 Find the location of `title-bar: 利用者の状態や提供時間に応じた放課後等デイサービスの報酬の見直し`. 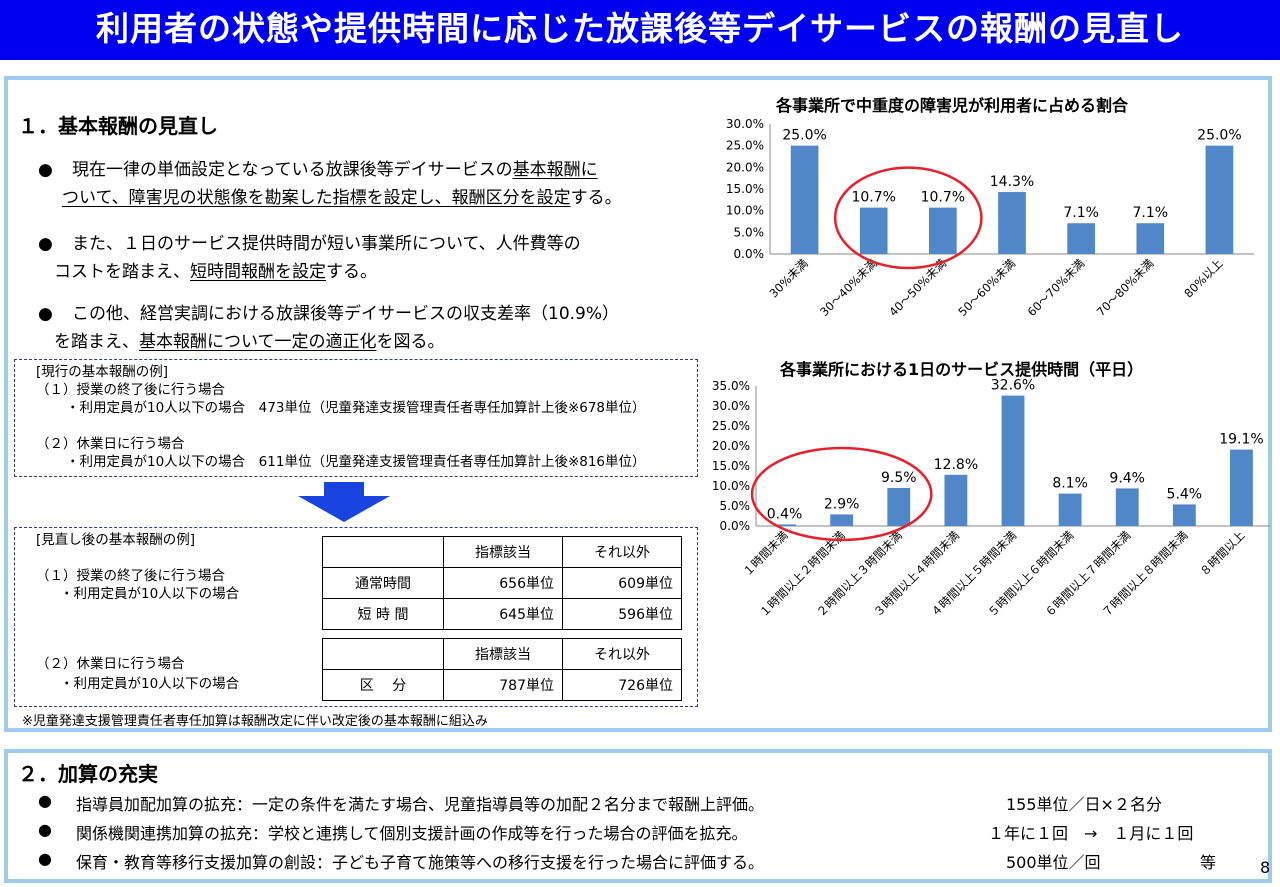

title-bar: 利用者の状態や提供時間に応じた放課後等デイサービスの報酬の見直し is located at coordinates (640, 30).